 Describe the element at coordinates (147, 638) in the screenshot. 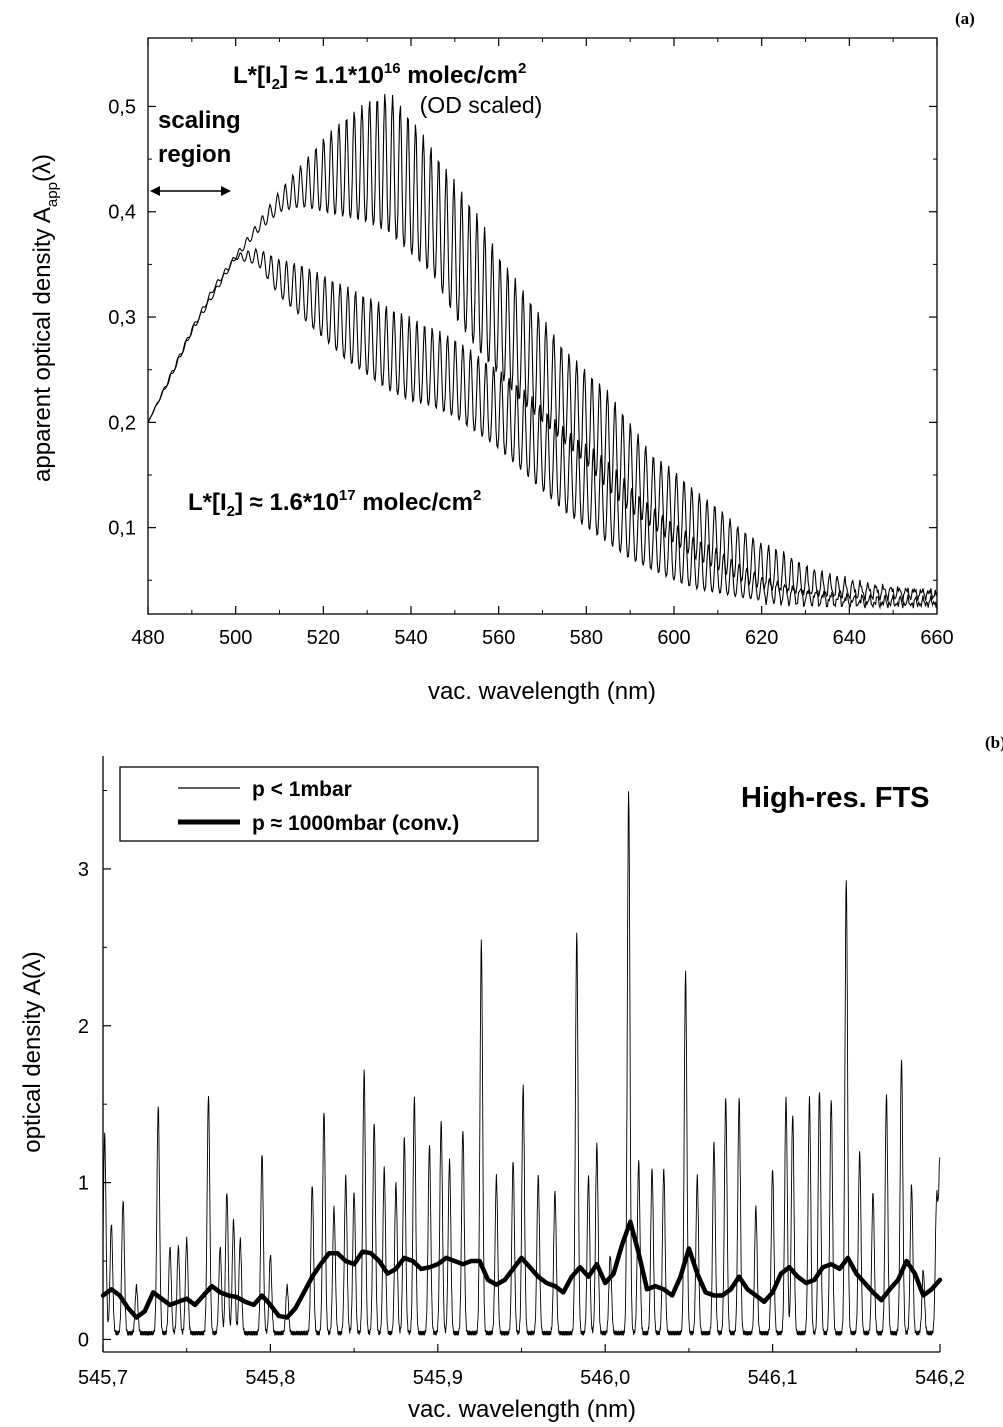

I see `panel-a-xtick-label: 480` at that location.